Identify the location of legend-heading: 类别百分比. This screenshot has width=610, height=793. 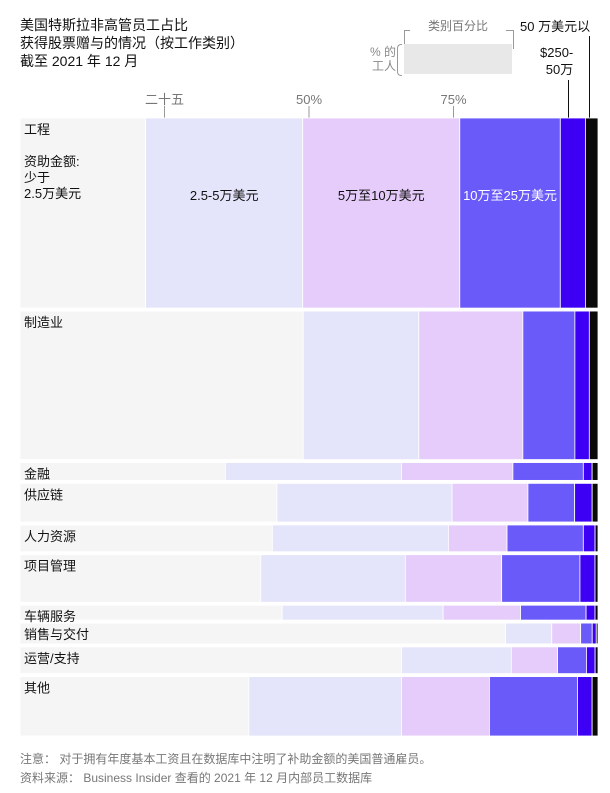
(458, 25).